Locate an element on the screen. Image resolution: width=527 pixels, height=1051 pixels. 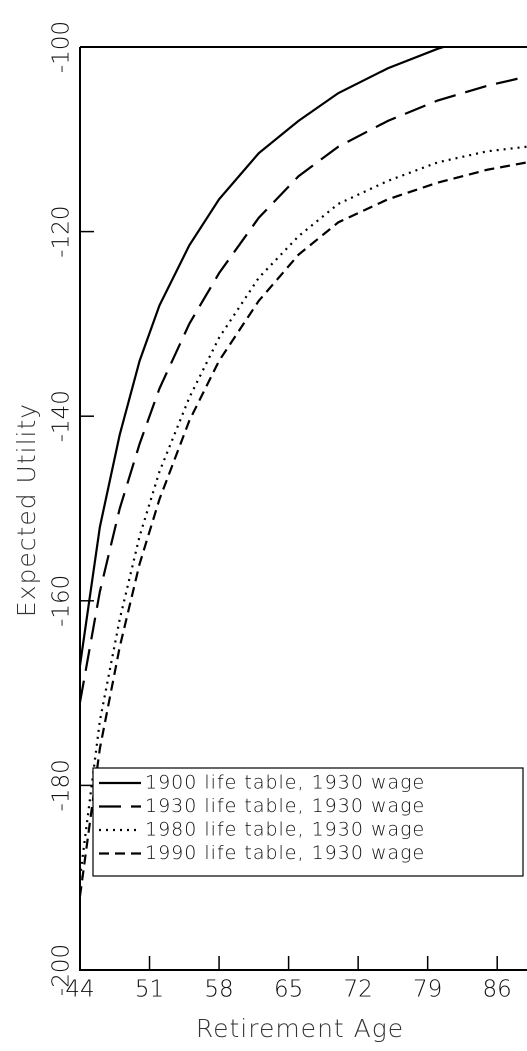
y-tick-label: -180 is located at coordinates (62, 785).